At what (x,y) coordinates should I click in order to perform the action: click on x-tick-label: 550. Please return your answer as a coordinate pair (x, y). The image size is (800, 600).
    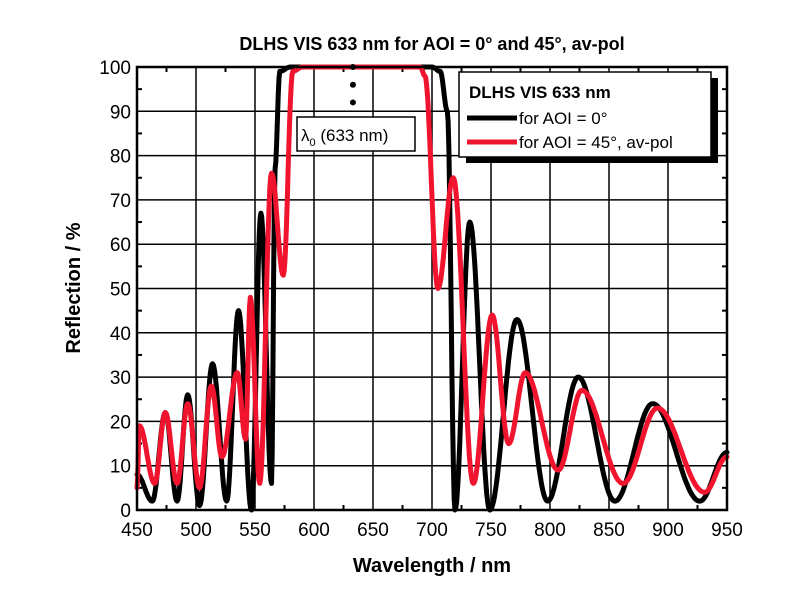
    Looking at the image, I should click on (255, 530).